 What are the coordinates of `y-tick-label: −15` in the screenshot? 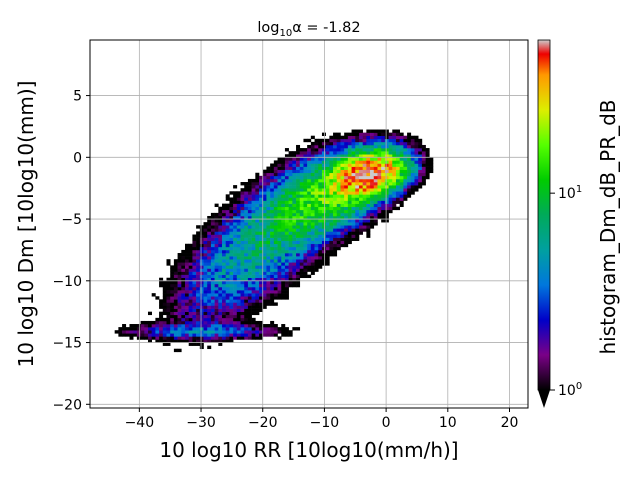 It's located at (67, 344).